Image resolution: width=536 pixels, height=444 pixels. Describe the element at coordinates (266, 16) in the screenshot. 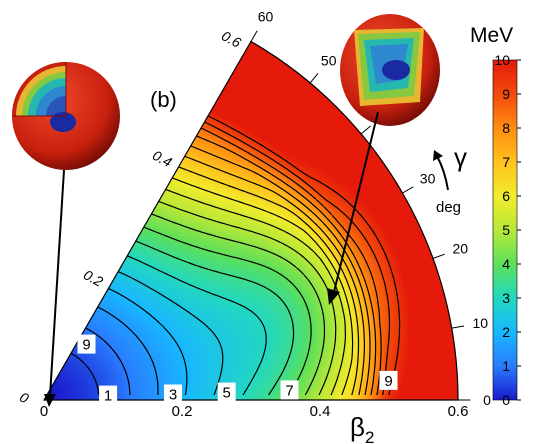

I see `gamma-tick-label: 60` at that location.